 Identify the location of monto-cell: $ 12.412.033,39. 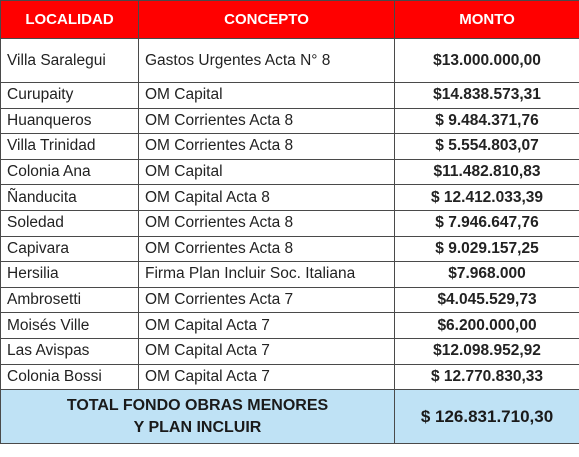
(486, 197).